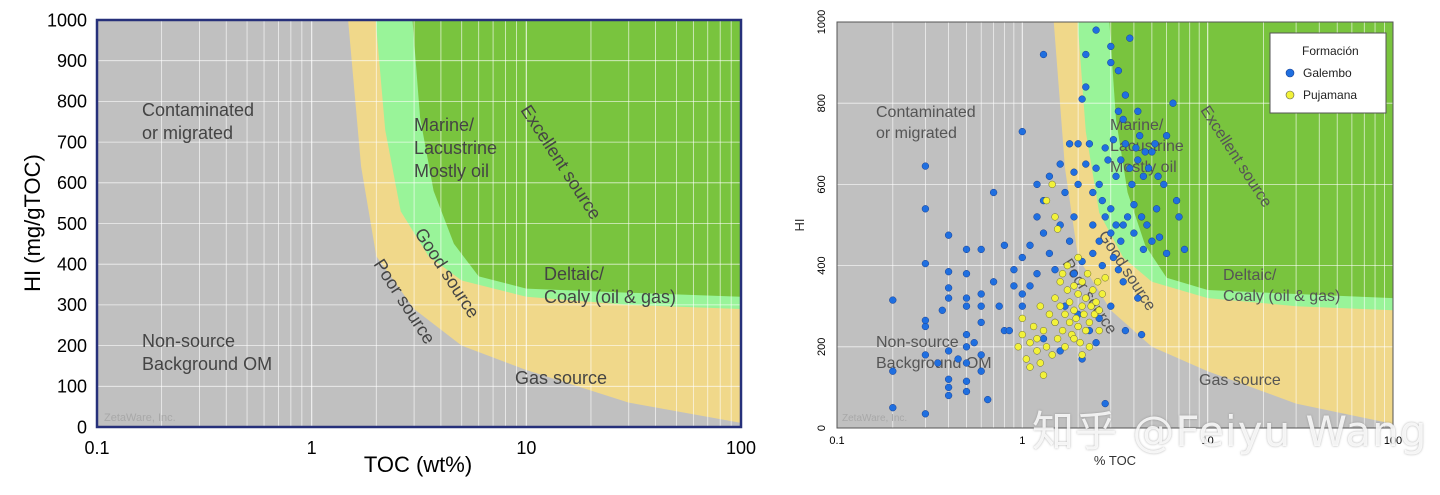  I want to click on y-tick-label: 1000, so click(67, 20).